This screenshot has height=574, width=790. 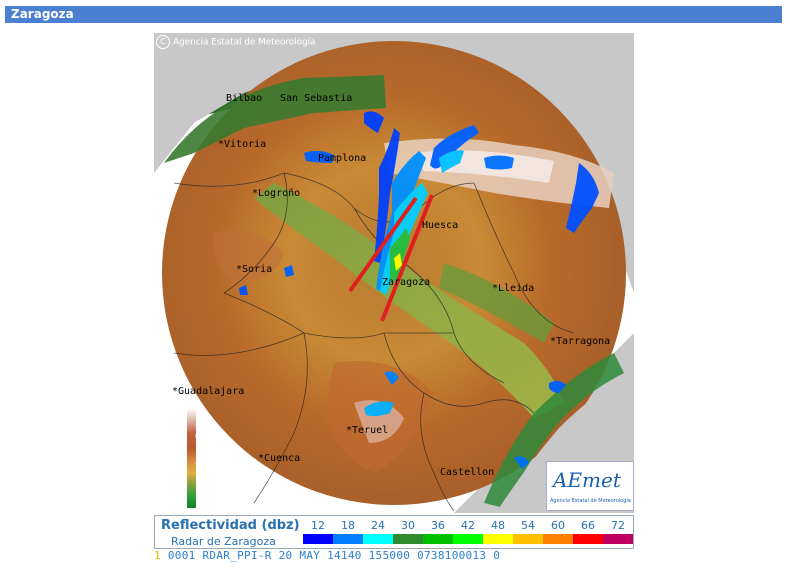 I want to click on city-label-san-sebastian: San Sebastia, so click(x=316, y=98).